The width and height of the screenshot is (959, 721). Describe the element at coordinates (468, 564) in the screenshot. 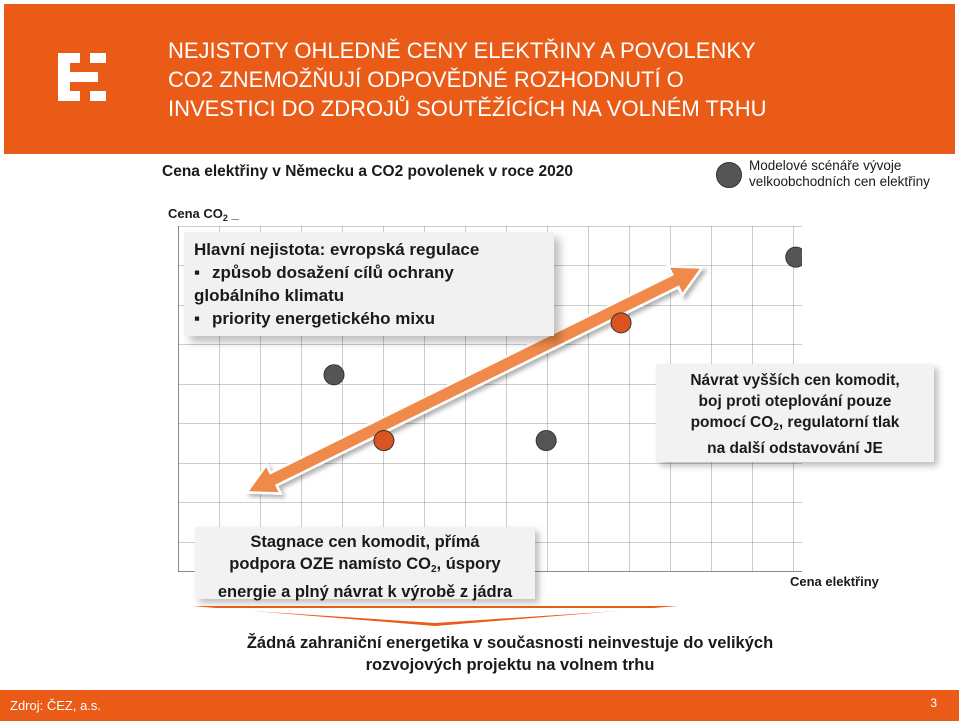

I see `low-callout-line-2-post: , úspory` at that location.